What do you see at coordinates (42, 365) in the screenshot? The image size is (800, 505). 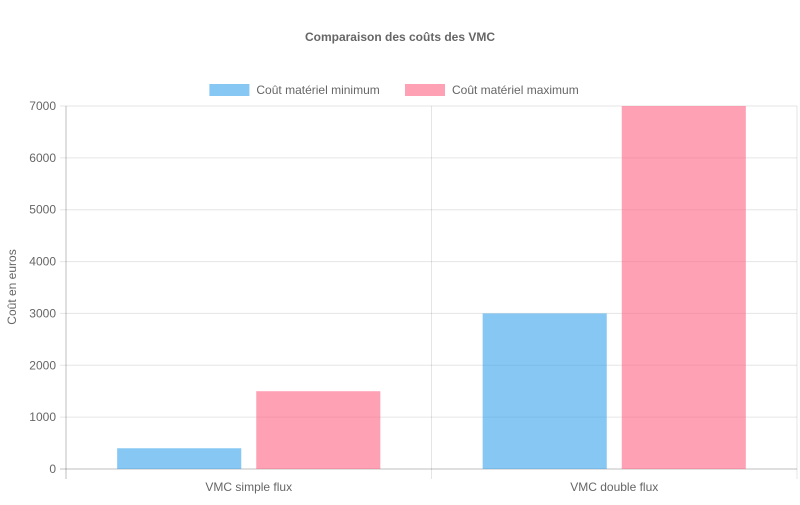 I see `y-tick-label: 2000` at bounding box center [42, 365].